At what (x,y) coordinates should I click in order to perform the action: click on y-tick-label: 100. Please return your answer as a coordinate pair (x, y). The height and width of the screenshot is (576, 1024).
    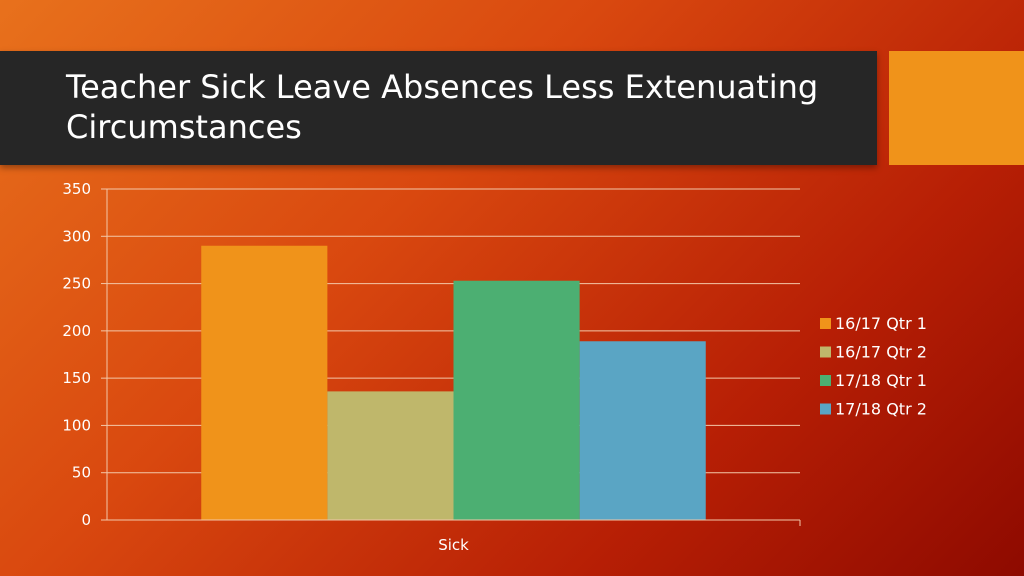
    Looking at the image, I should click on (76, 425).